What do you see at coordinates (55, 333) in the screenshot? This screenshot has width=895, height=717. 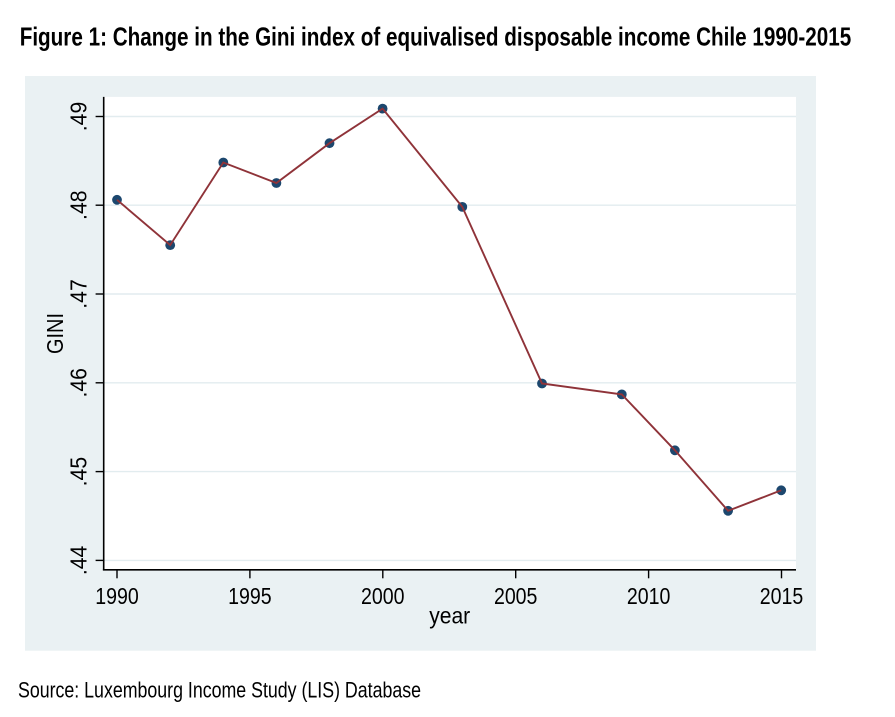 I see `svg-text: GINI` at bounding box center [55, 333].